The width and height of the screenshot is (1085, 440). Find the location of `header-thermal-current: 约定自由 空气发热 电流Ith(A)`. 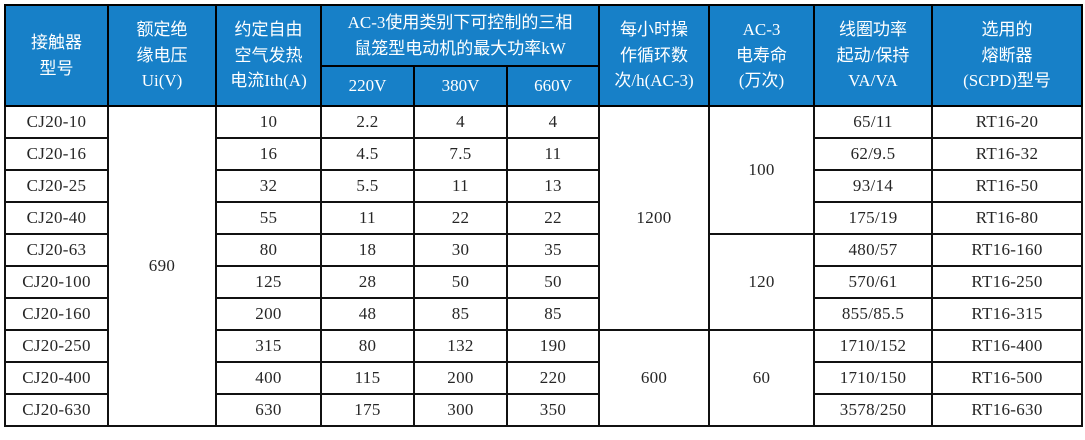

header-thermal-current: 约定自由 空气发热 电流Ith(A) is located at coordinates (268, 55).